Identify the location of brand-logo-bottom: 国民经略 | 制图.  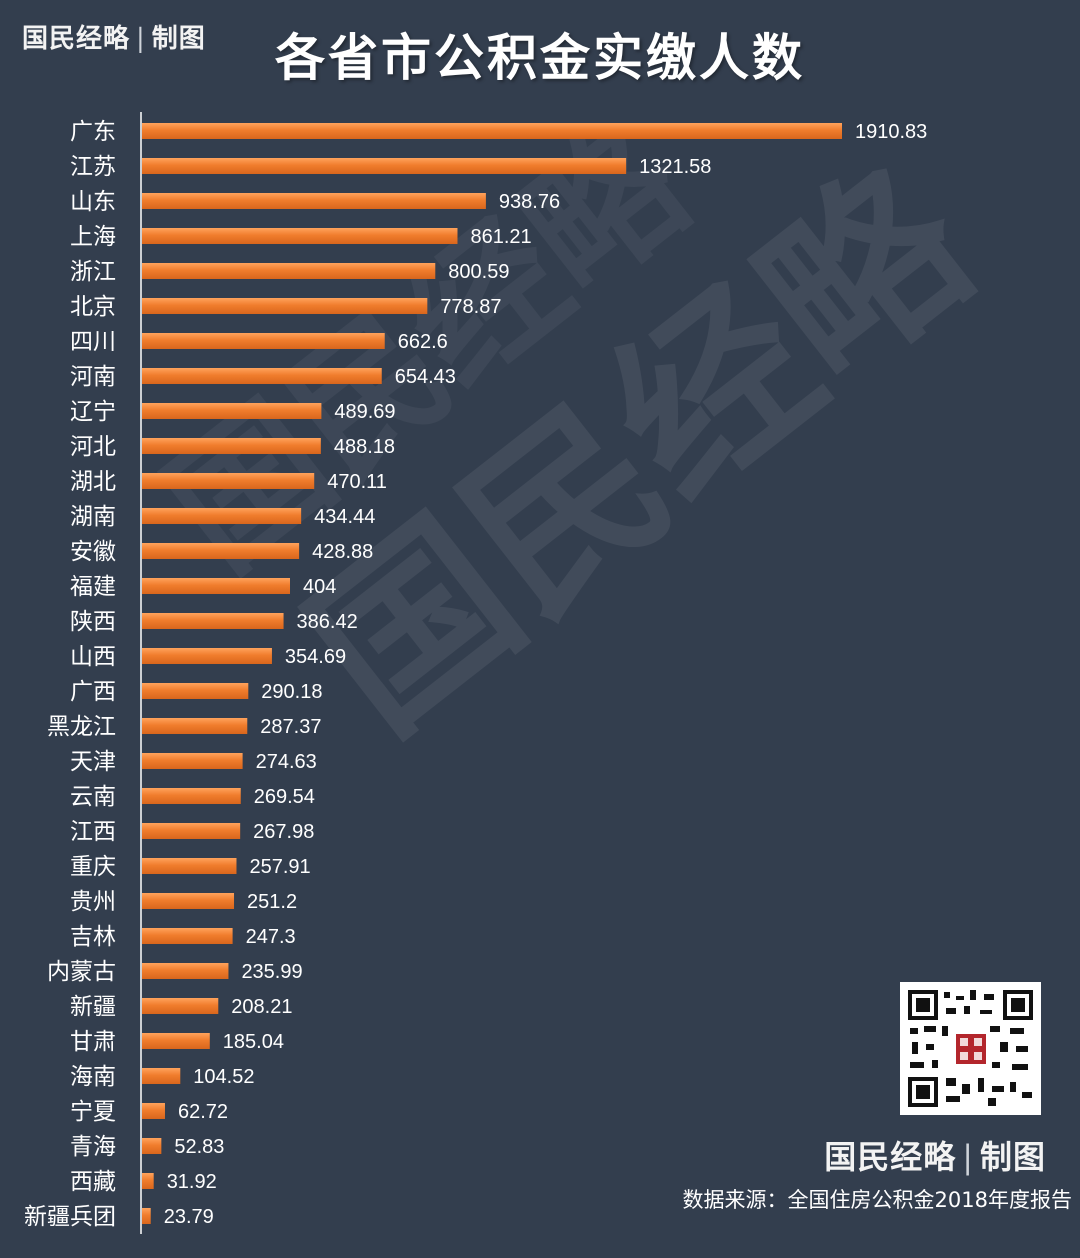
(935, 1155).